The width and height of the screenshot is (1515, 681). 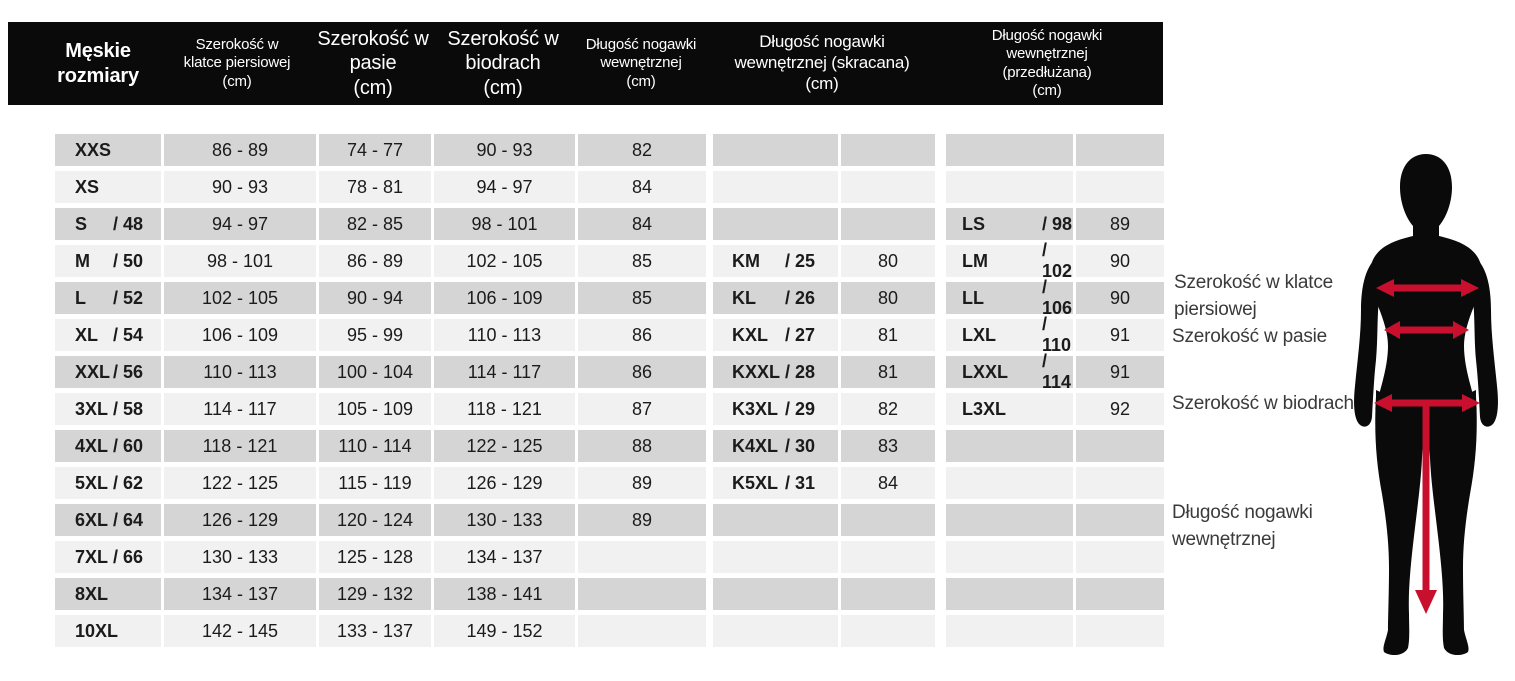 What do you see at coordinates (504, 335) in the screenshot?
I see `hip-range-cell: 110 - 113` at bounding box center [504, 335].